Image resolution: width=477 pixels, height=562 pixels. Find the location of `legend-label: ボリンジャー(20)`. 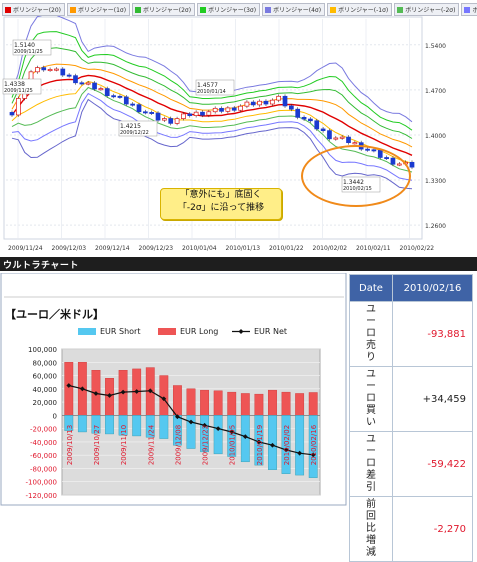

legend-label: ボリンジャー(20) is located at coordinates (37, 10).